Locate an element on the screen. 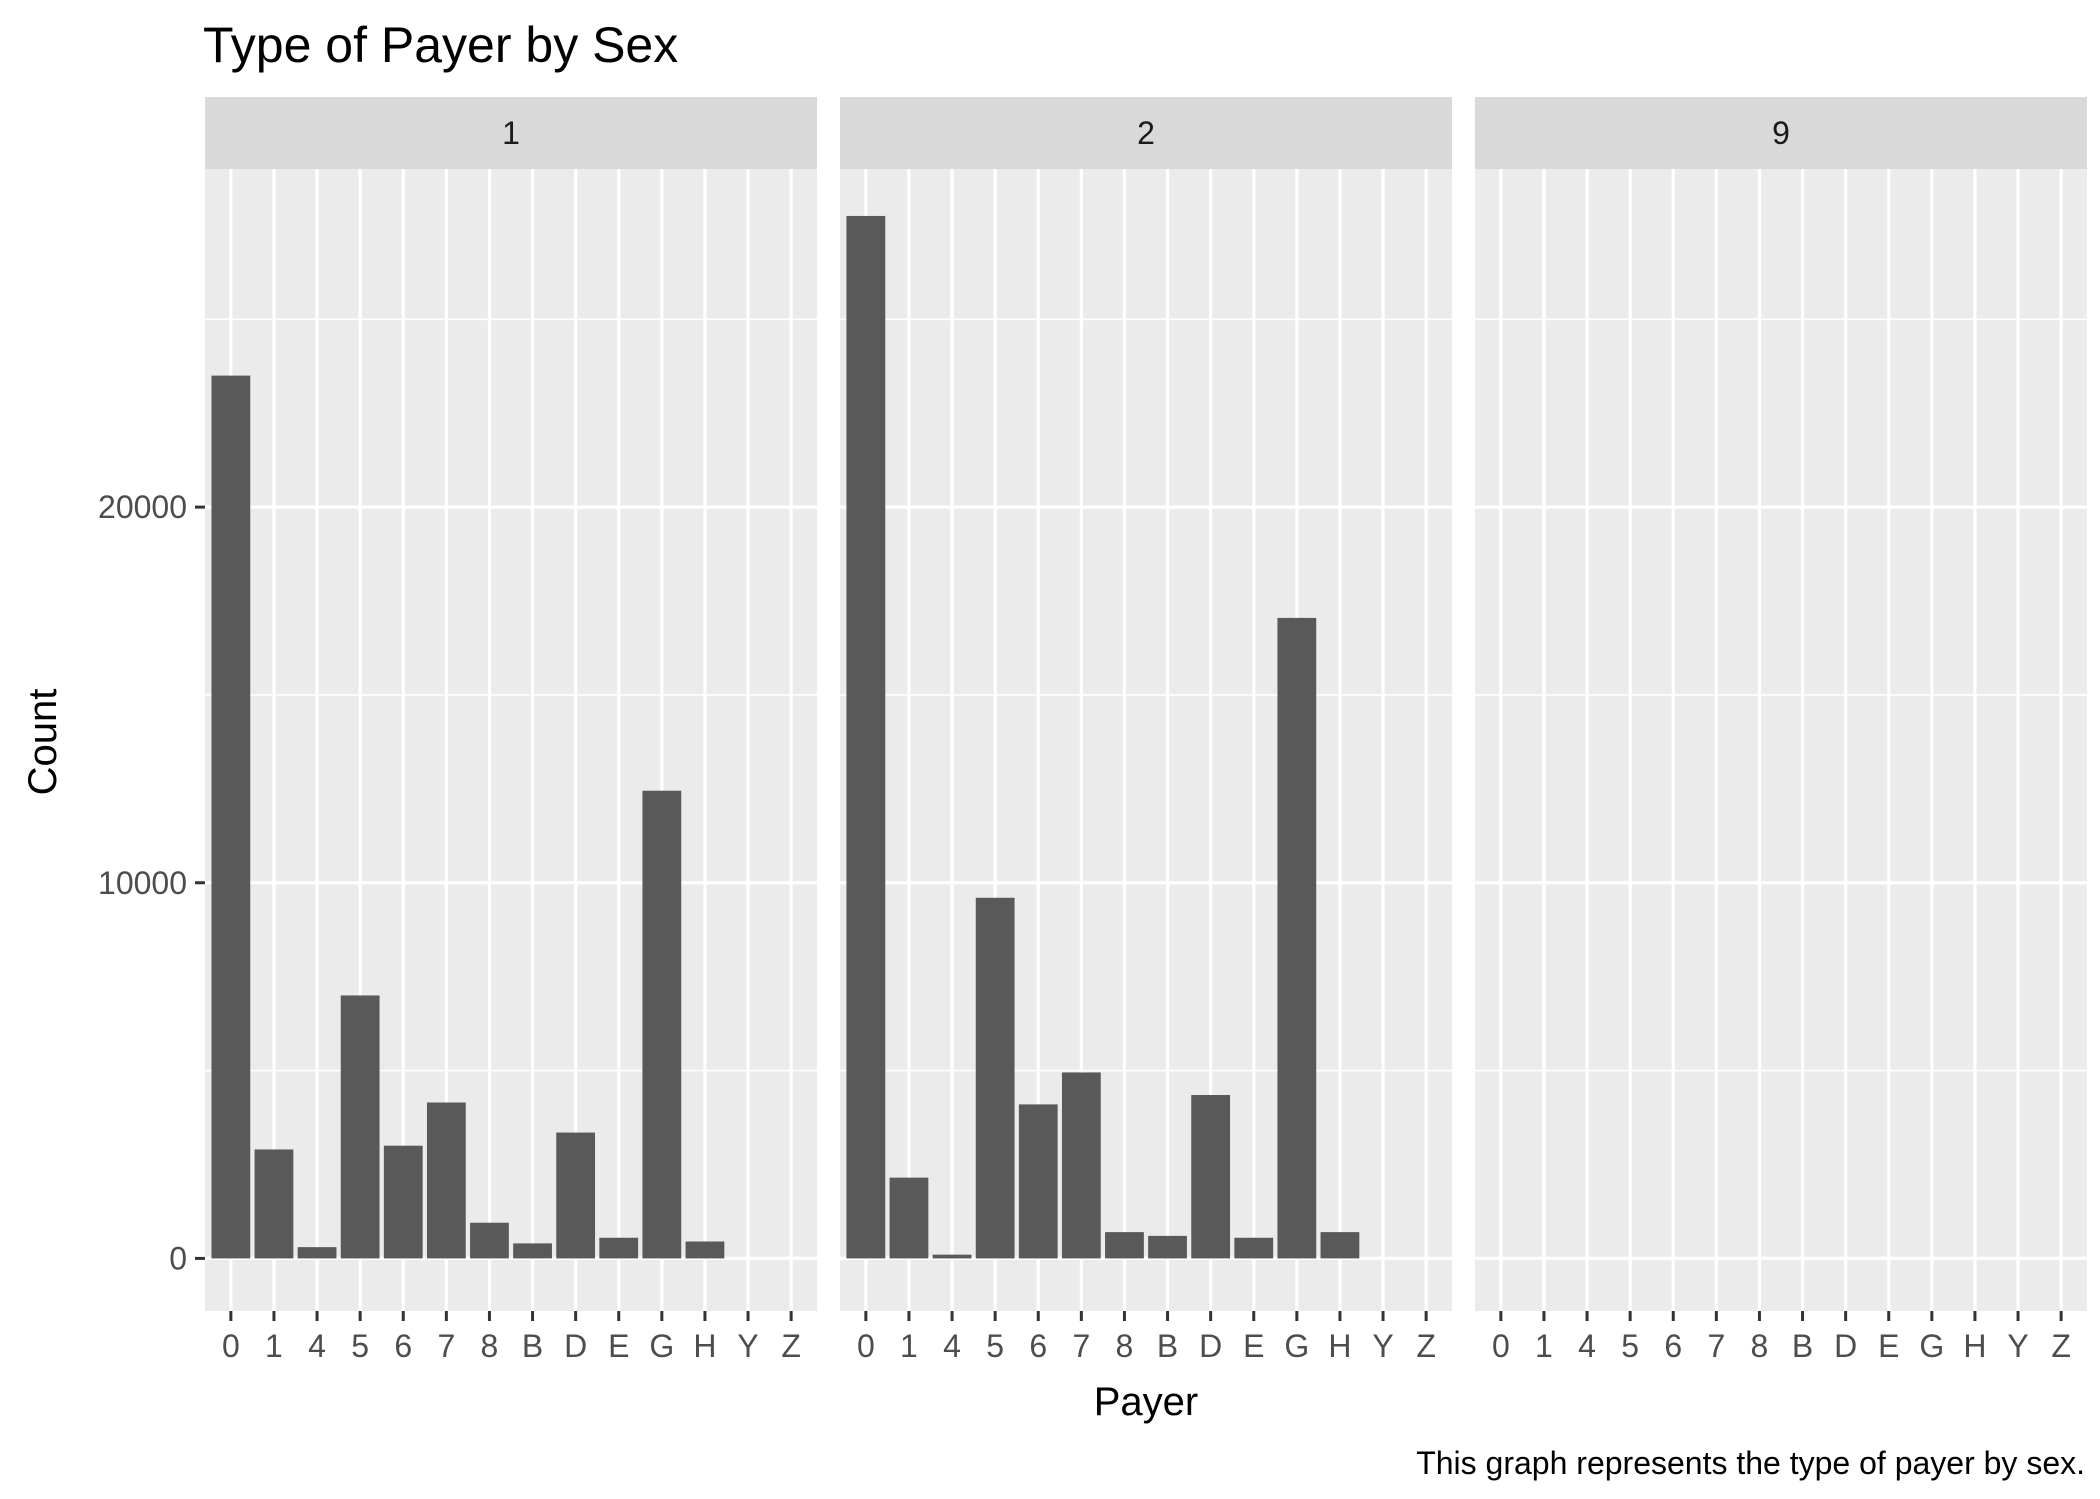 The width and height of the screenshot is (2100, 1499). bar-2-E is located at coordinates (1254, 1248).